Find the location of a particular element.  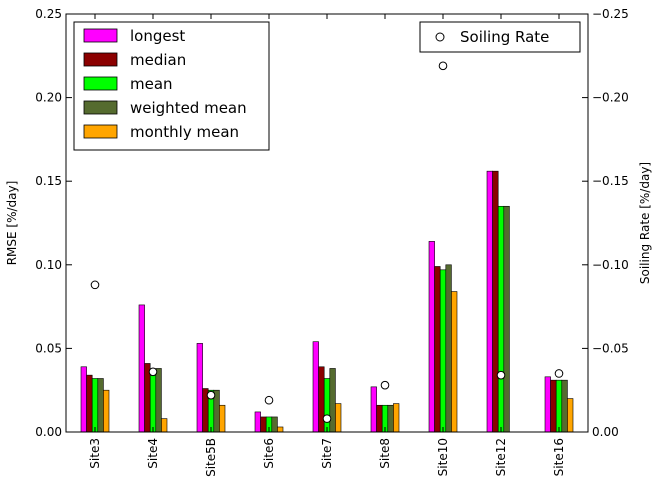

y-tick-label-right: −0.15 is located at coordinates (610, 181).